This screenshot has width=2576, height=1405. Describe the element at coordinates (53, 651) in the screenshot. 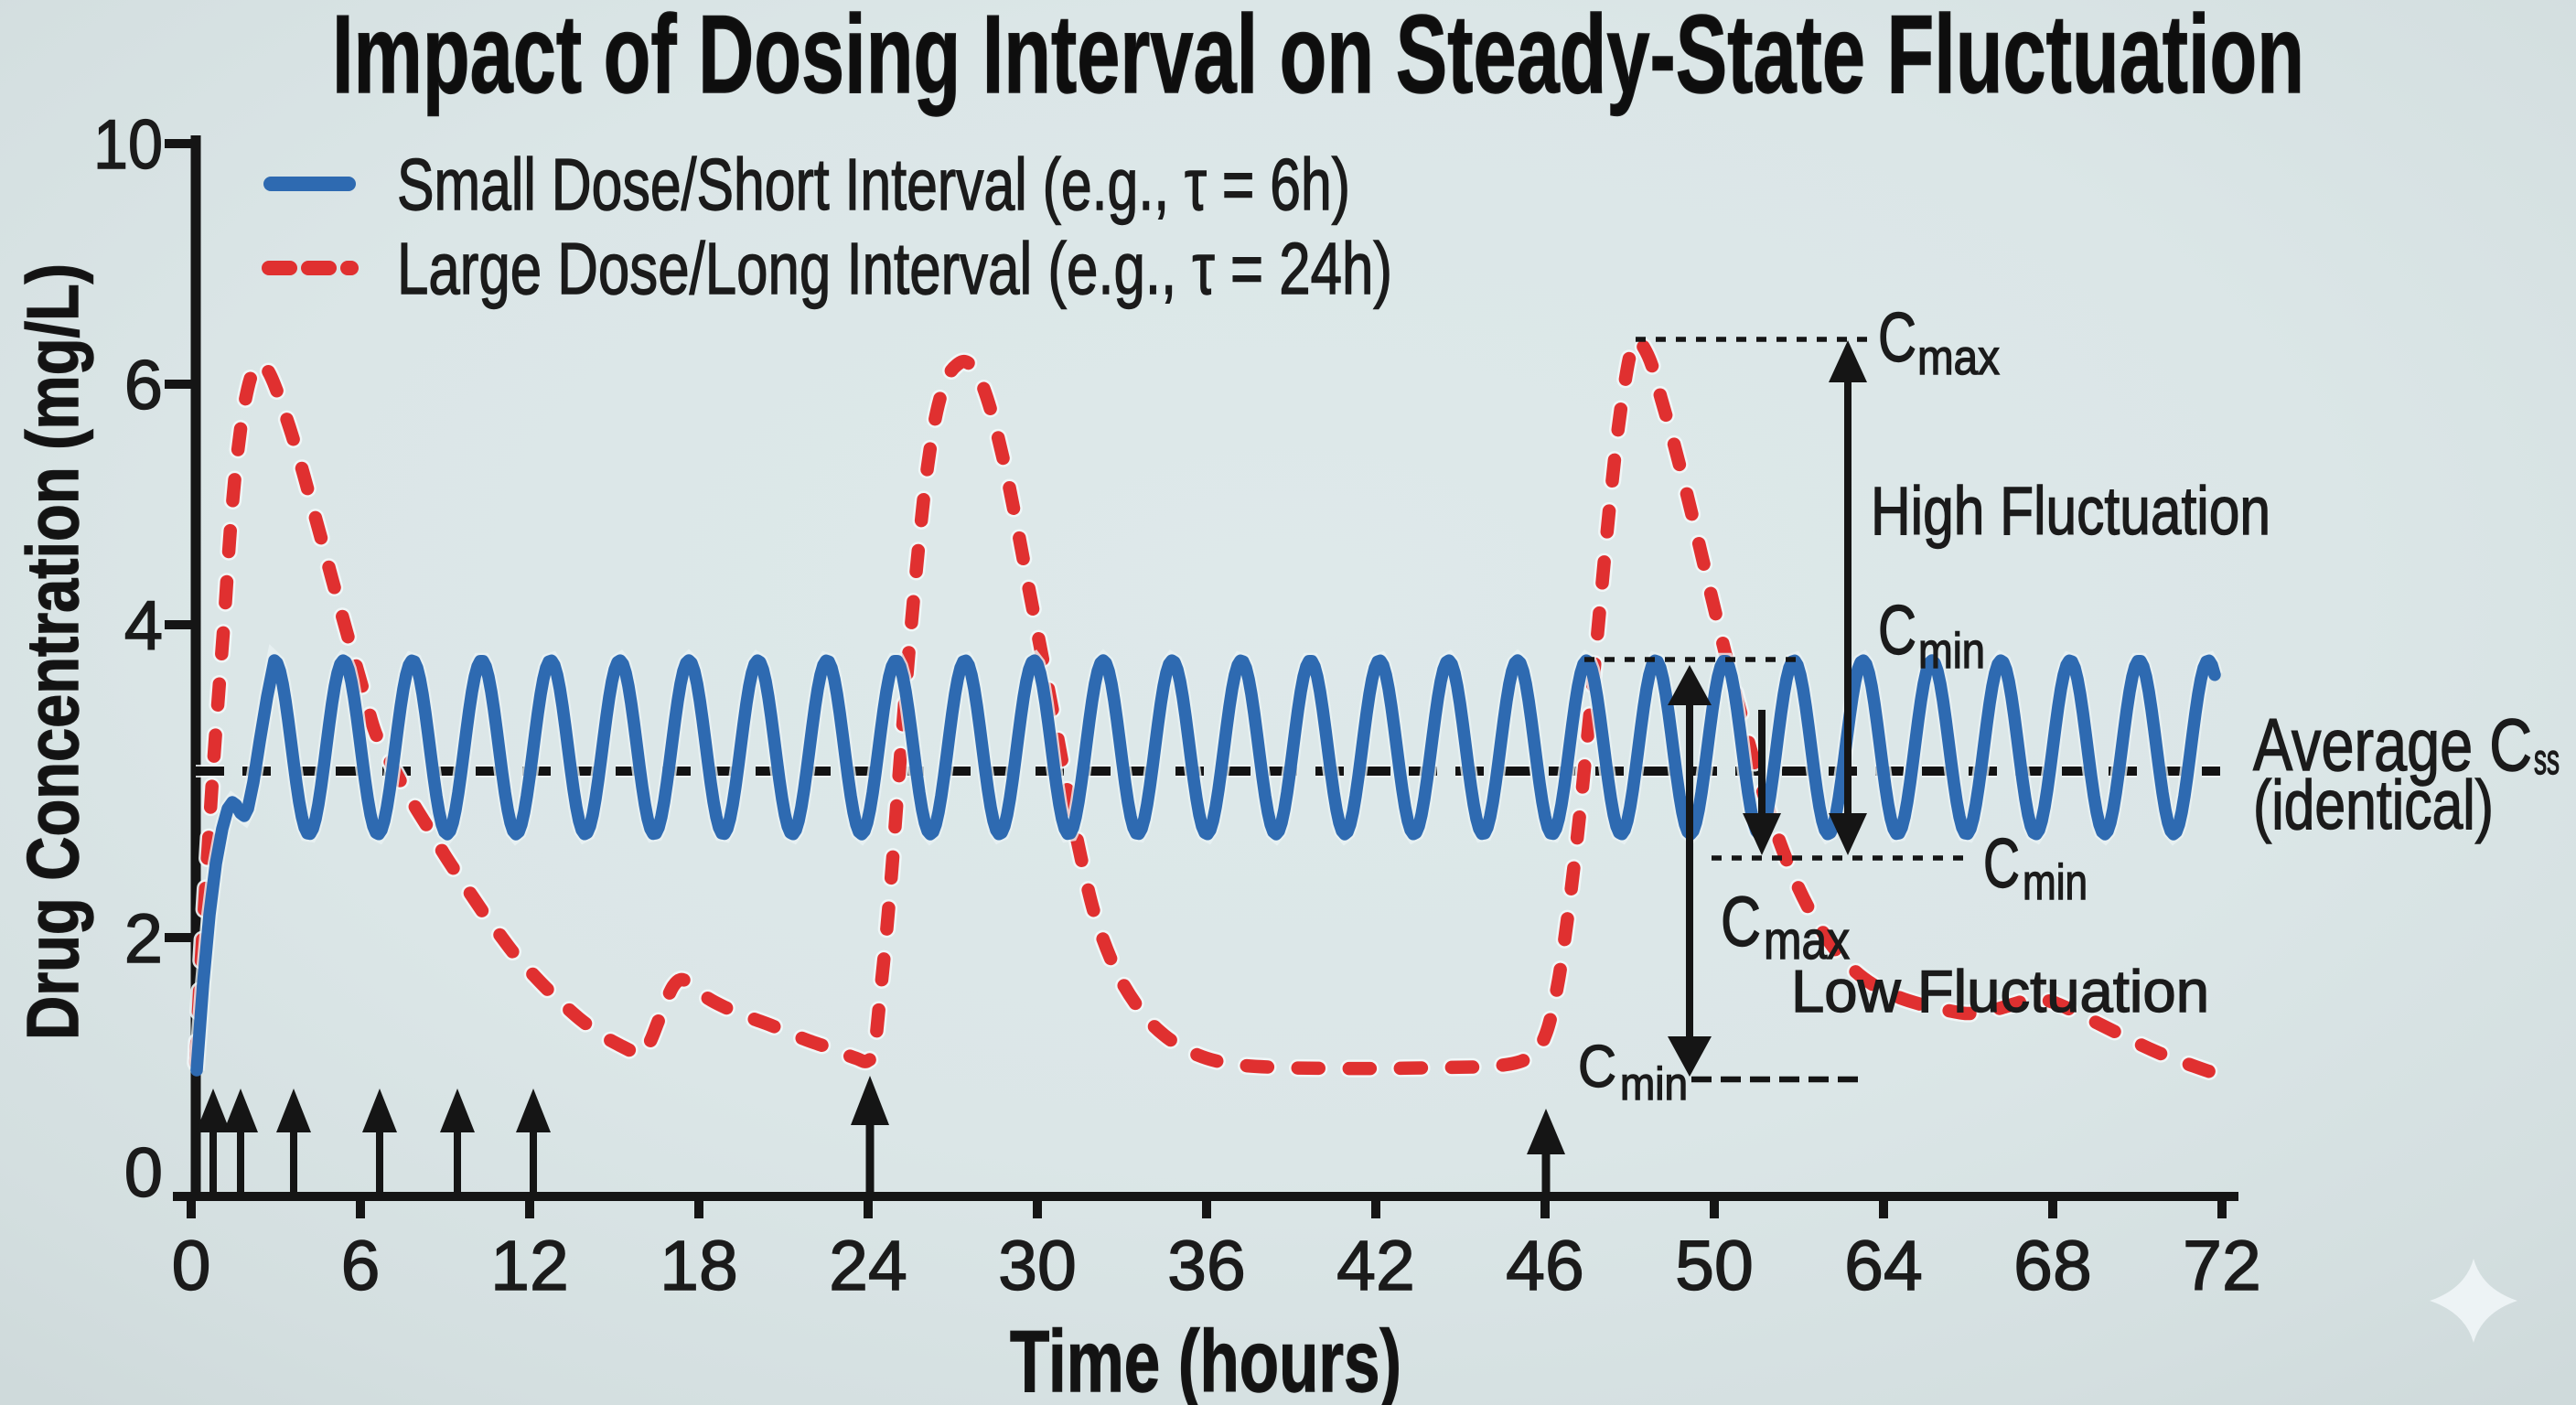

I see `svg-text: Drug Concentration (mg/L)` at that location.